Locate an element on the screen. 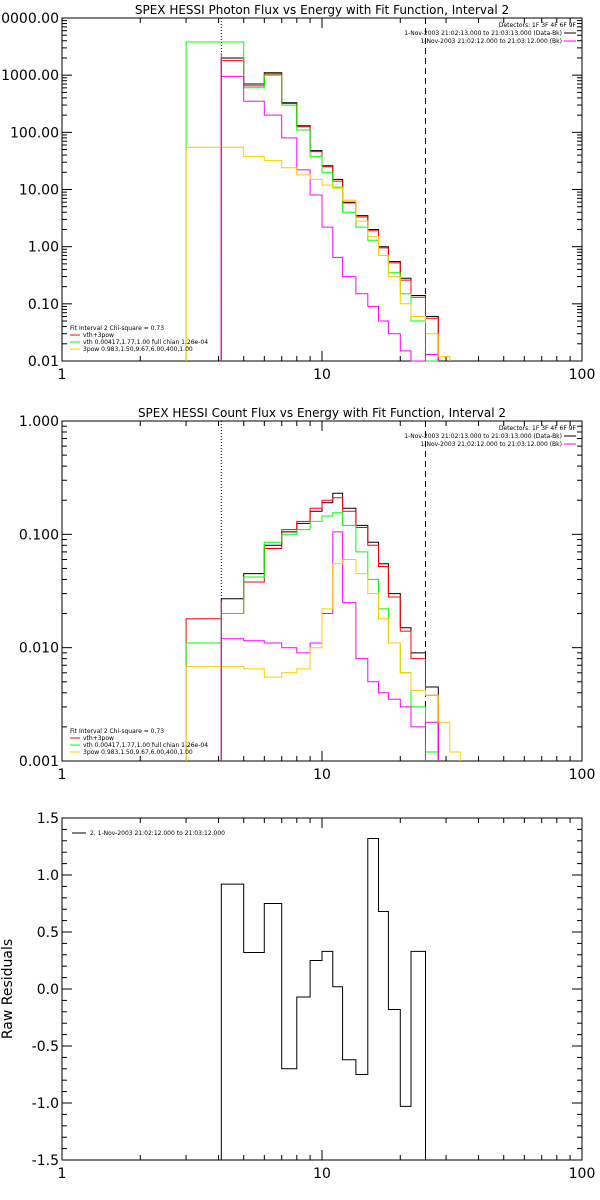  chart-3-series-1-line is located at coordinates (323, 999).